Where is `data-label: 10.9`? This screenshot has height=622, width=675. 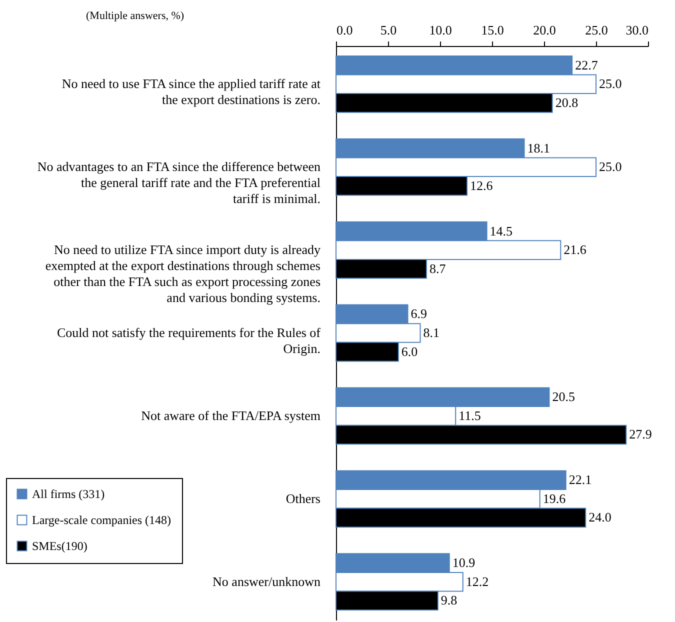 data-label: 10.9 is located at coordinates (464, 562).